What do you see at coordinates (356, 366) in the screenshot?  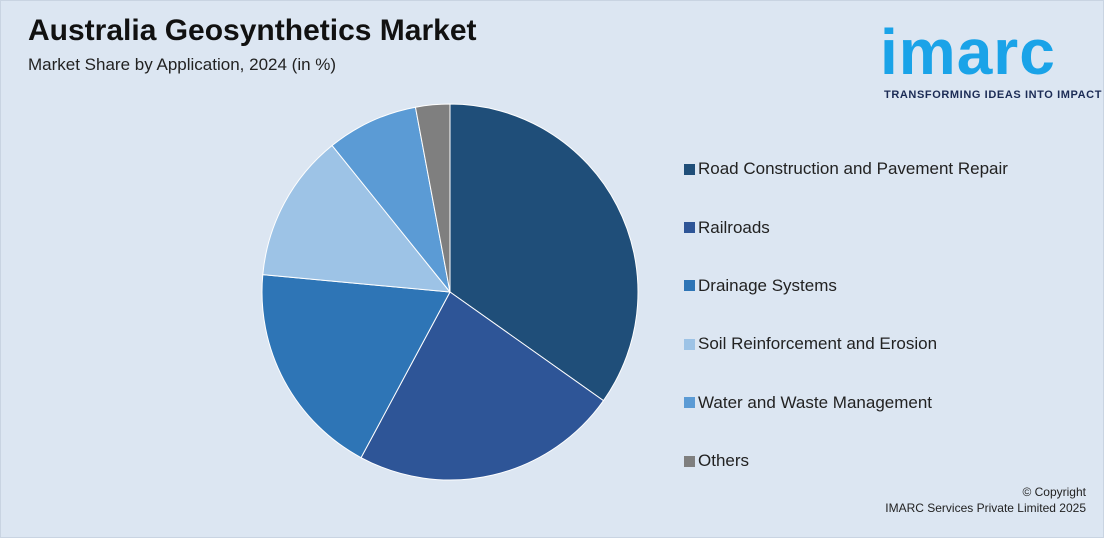 I see `pie-slice-drainage-systems` at bounding box center [356, 366].